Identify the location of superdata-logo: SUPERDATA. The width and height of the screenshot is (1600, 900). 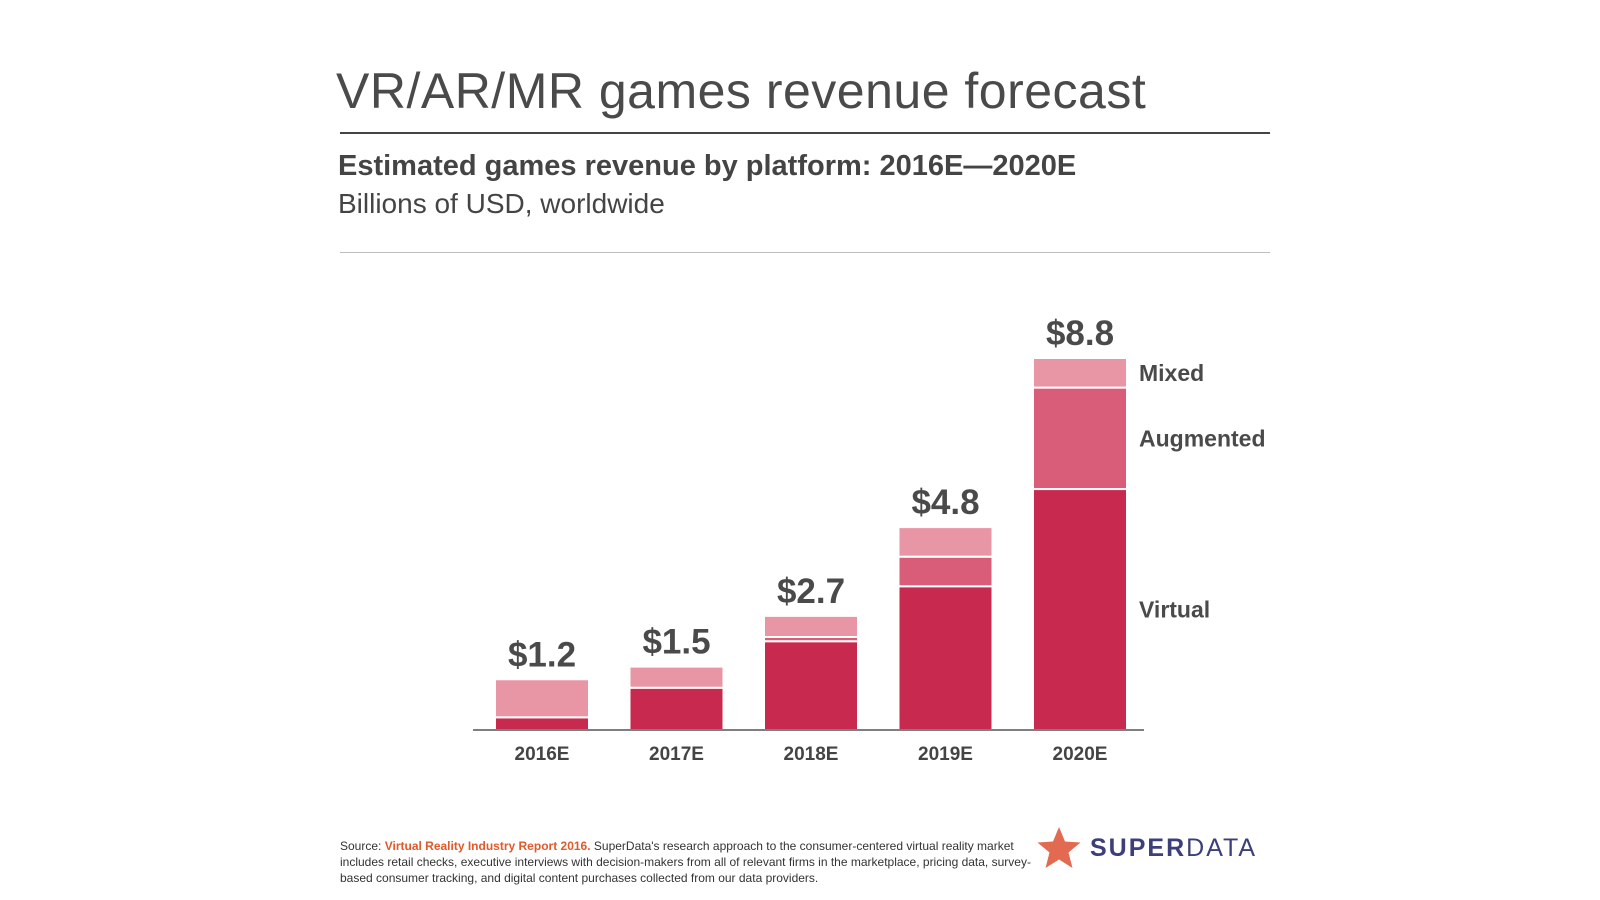
(1146, 848).